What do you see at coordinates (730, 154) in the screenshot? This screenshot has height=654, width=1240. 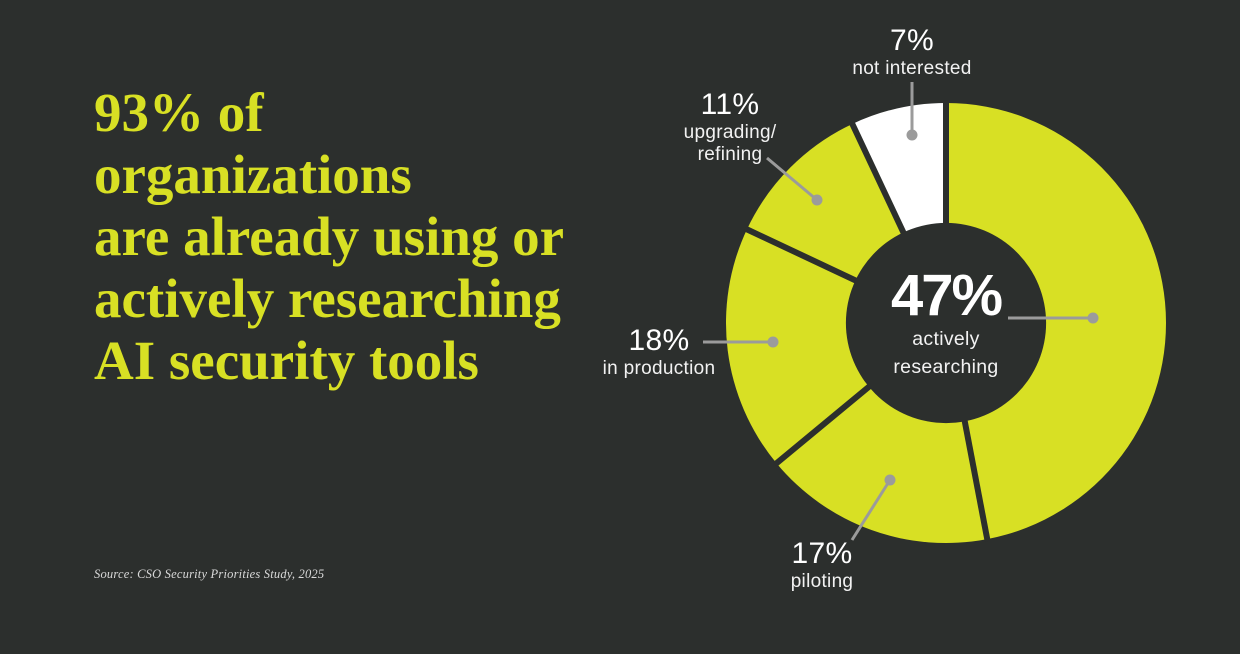 I see `sub-refining: refining` at bounding box center [730, 154].